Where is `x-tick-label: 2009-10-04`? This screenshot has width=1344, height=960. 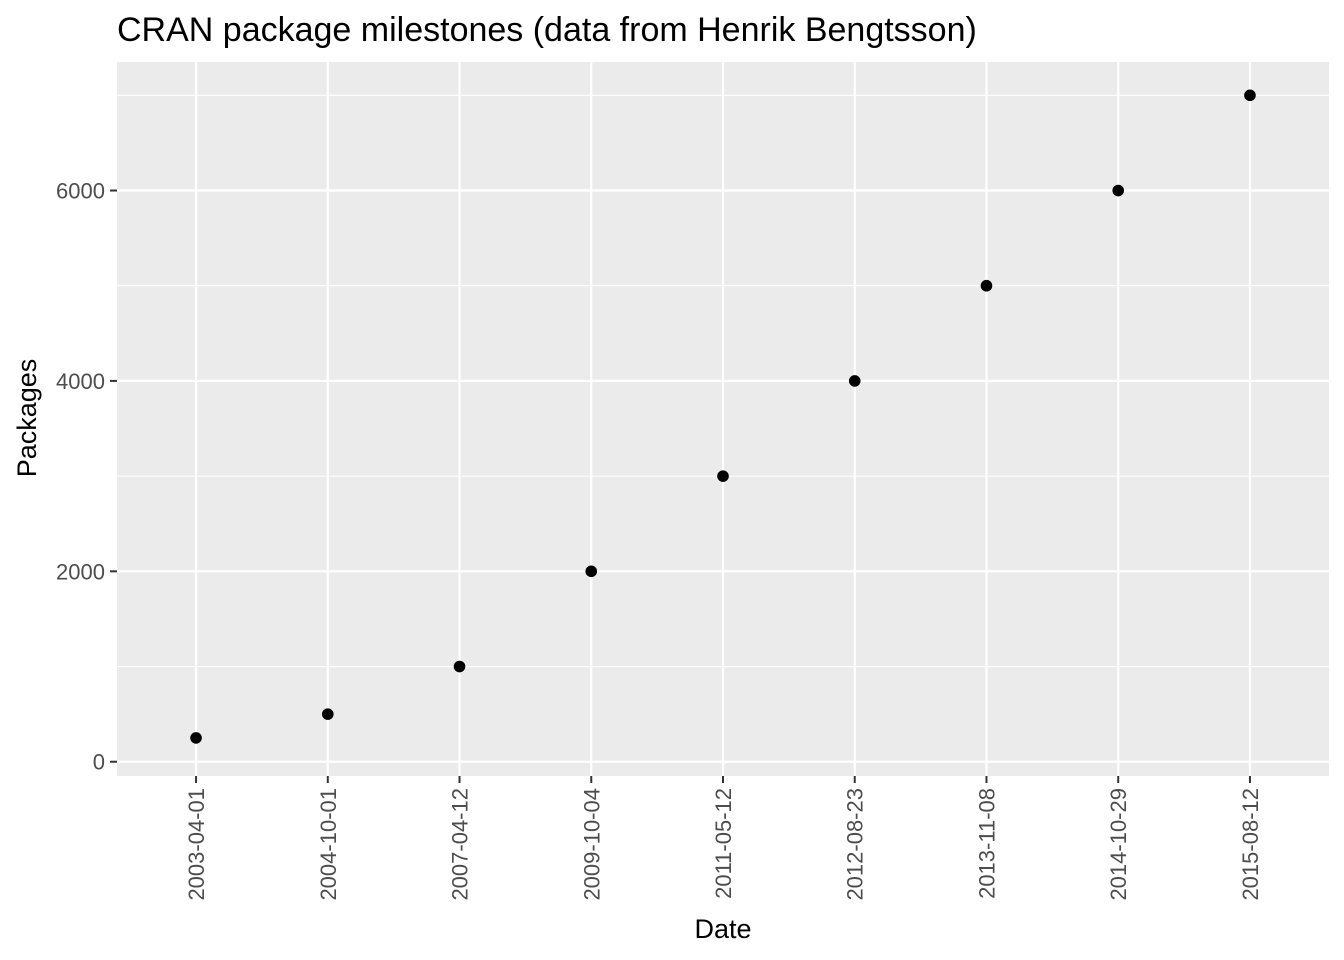
x-tick-label: 2009-10-04 is located at coordinates (591, 844).